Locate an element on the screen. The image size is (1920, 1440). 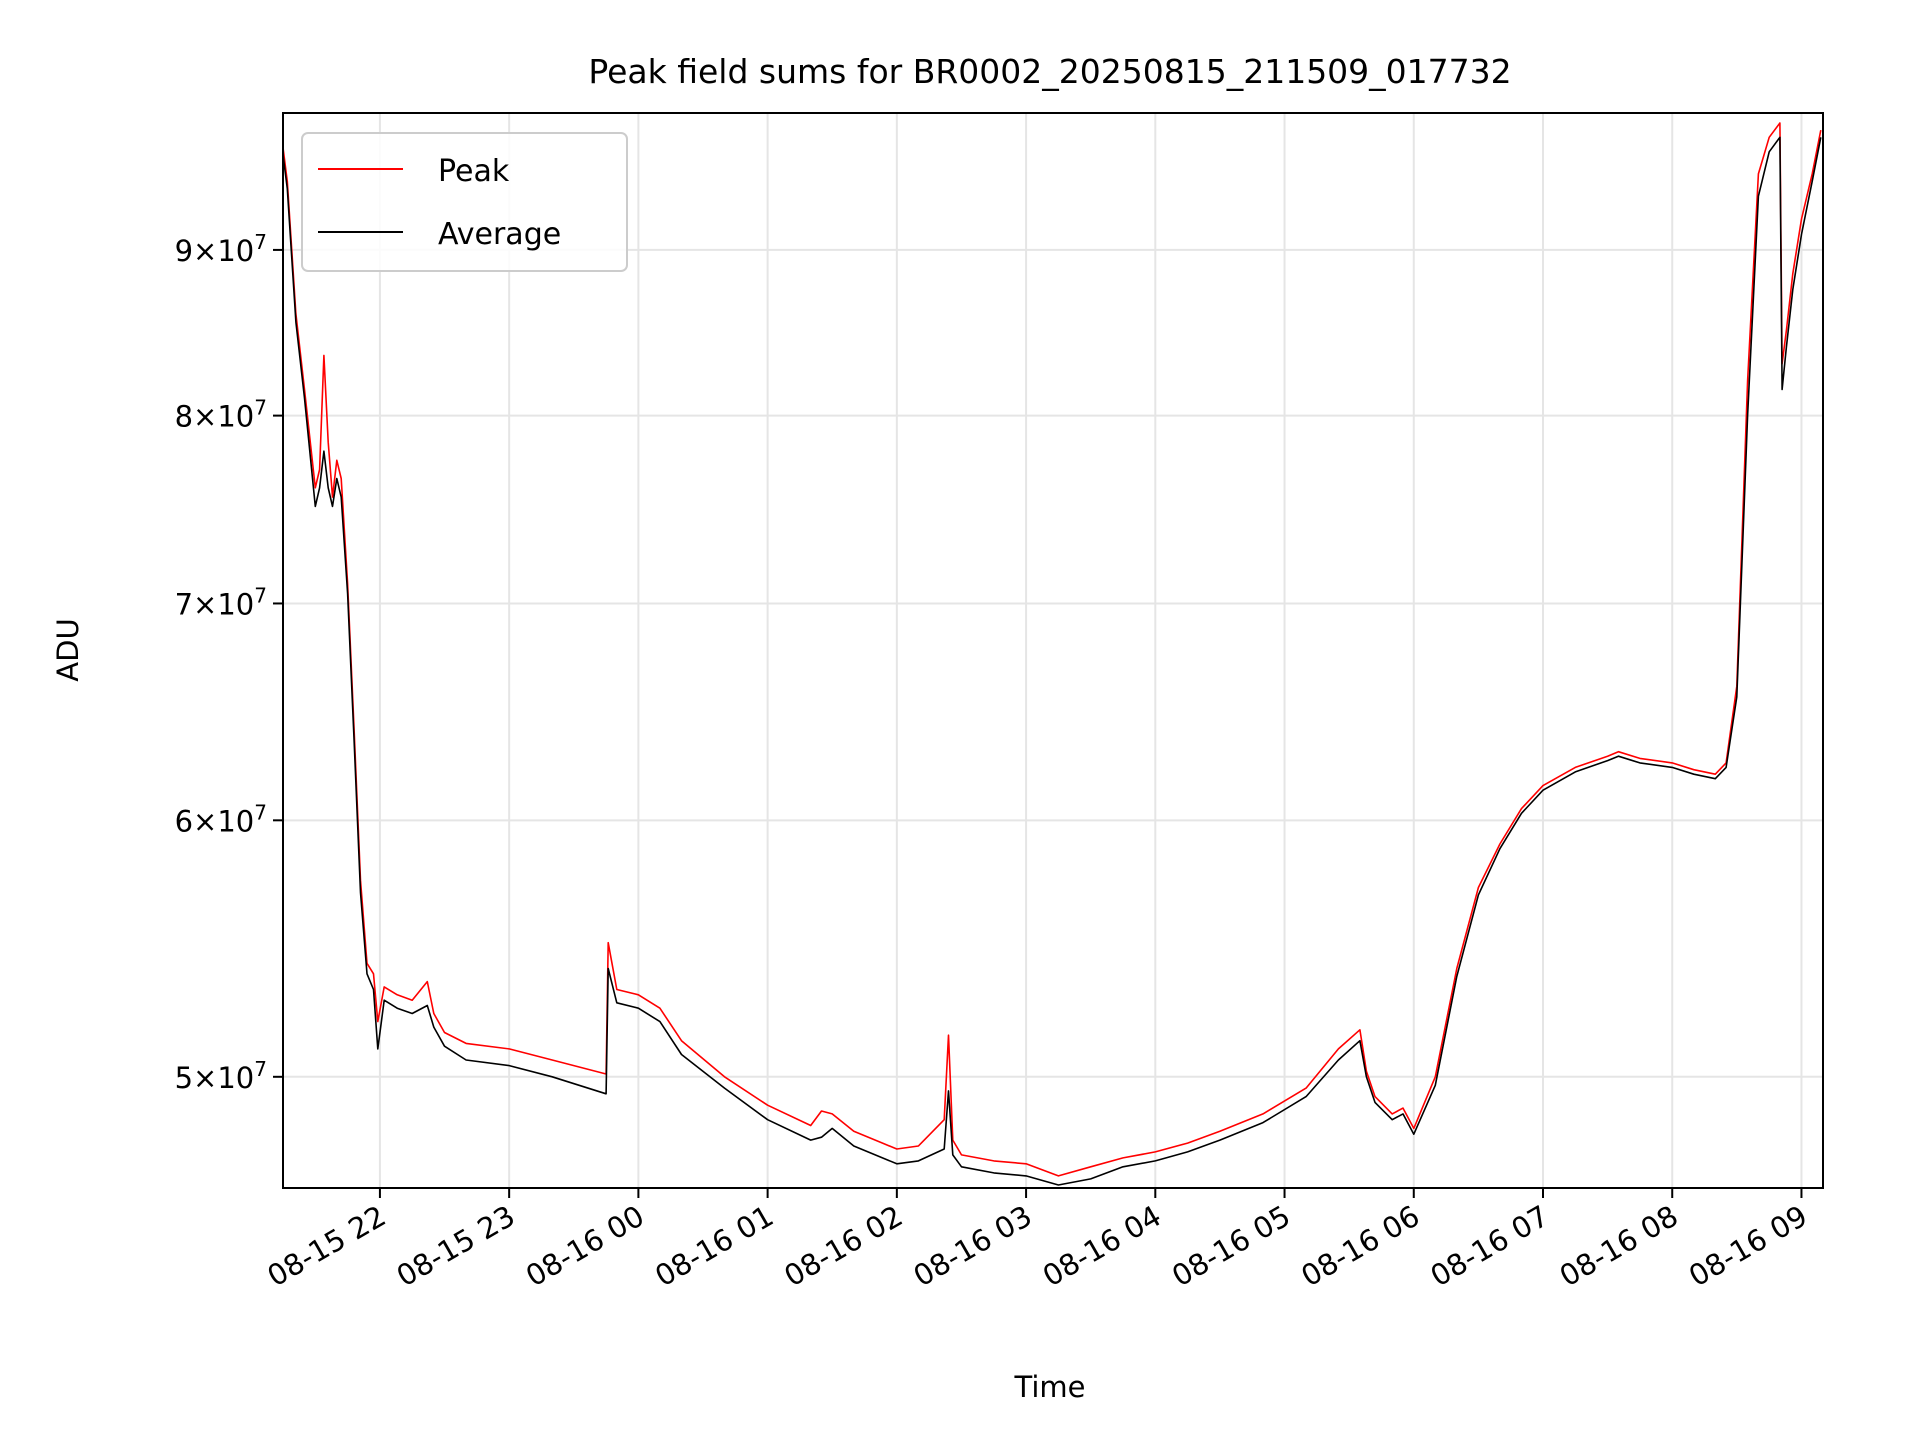
legend: Peak Average is located at coordinates (464, 202).